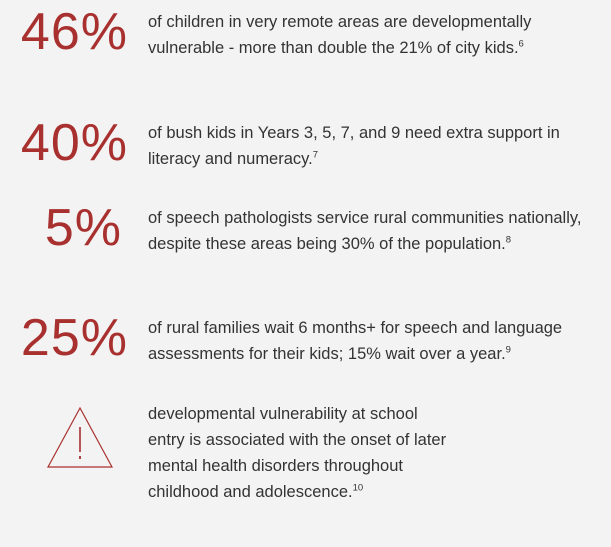  Describe the element at coordinates (74, 32) in the screenshot. I see `stat: 46%` at that location.